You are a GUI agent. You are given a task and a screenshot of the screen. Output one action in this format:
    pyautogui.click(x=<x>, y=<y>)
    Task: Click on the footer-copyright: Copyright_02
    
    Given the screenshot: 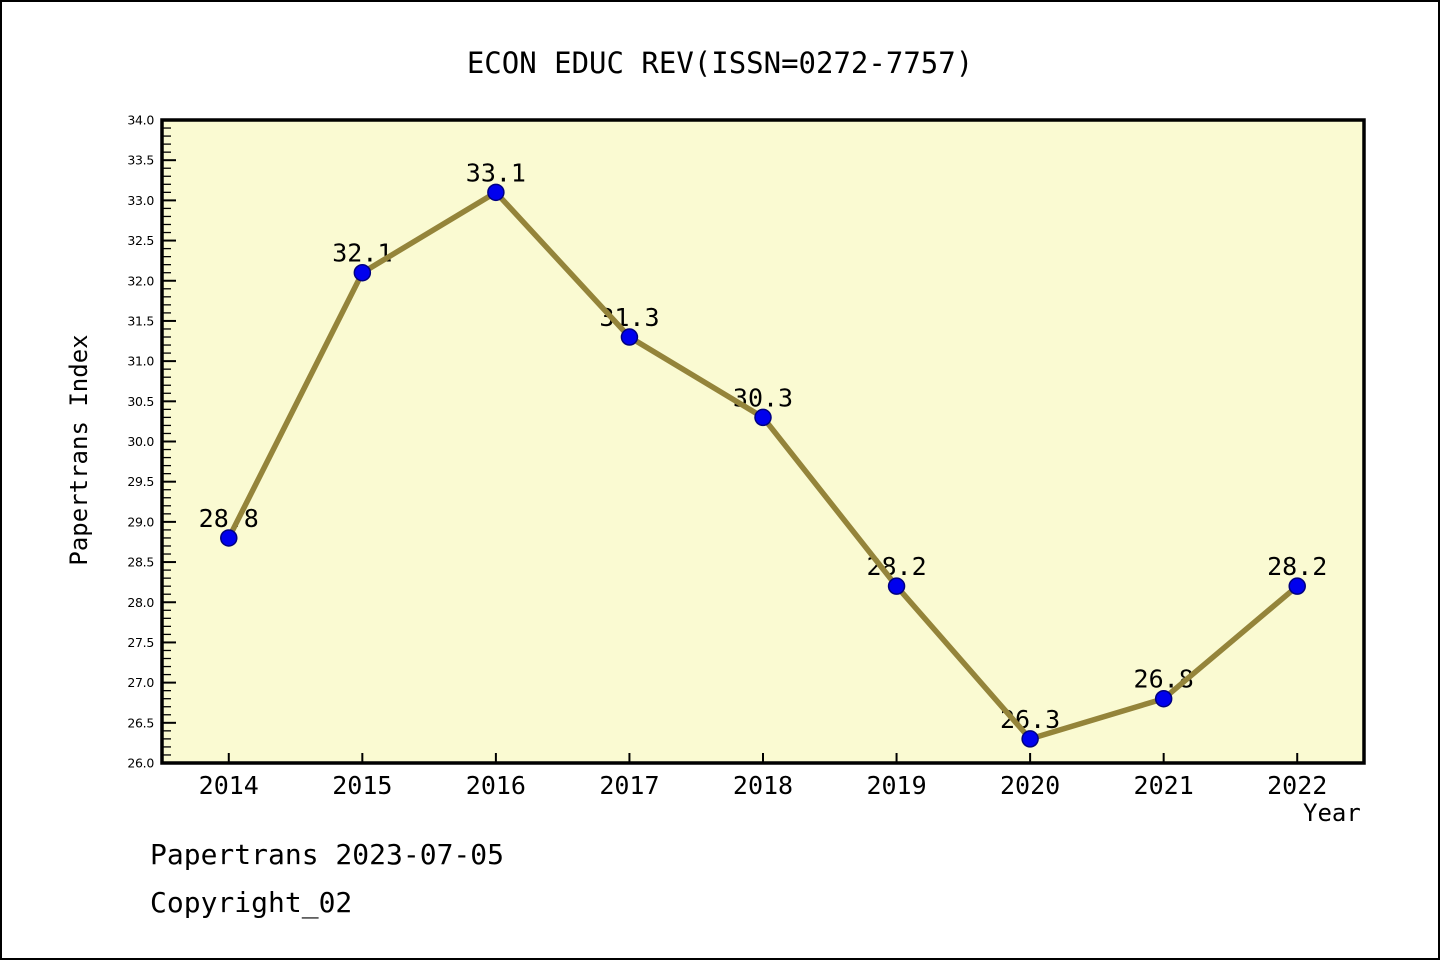 What is the action you would take?
    pyautogui.click(x=251, y=902)
    